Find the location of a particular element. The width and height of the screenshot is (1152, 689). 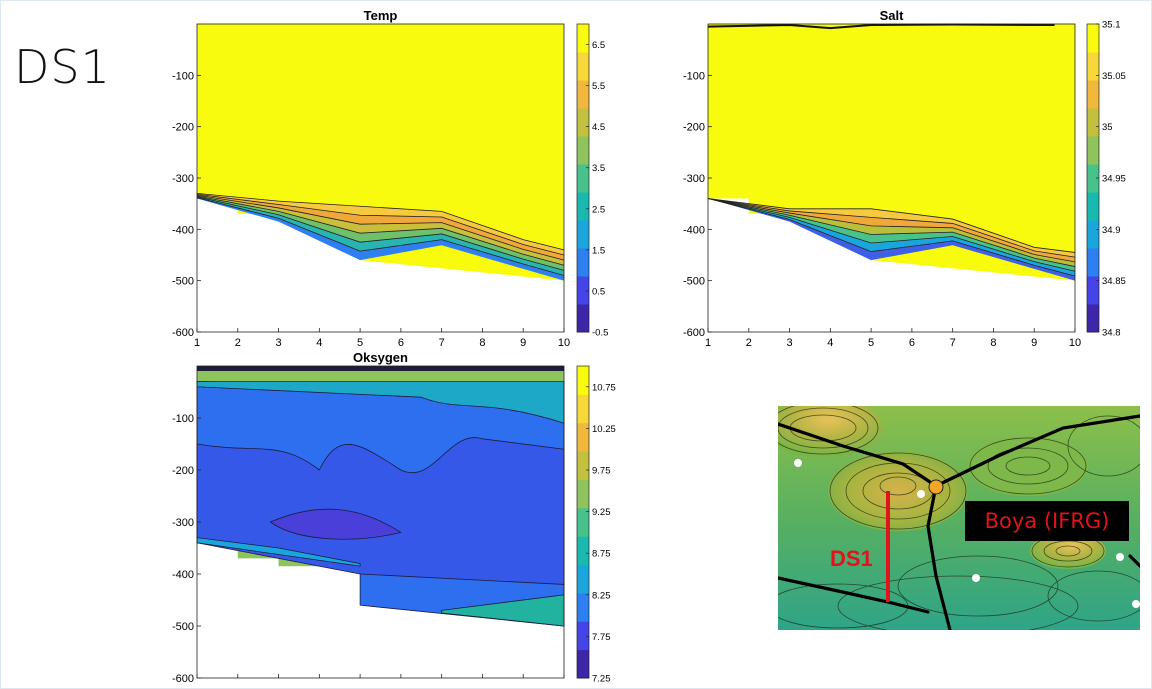

colorbar-label: 1.5 is located at coordinates (598, 250).